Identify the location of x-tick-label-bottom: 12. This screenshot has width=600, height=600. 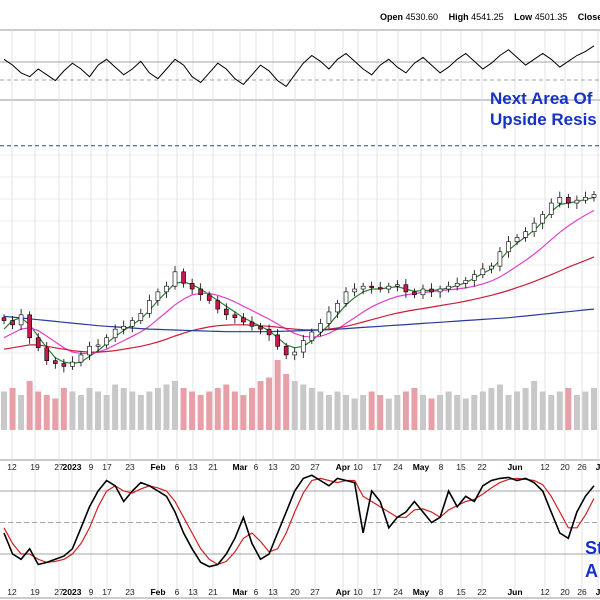
(12, 592).